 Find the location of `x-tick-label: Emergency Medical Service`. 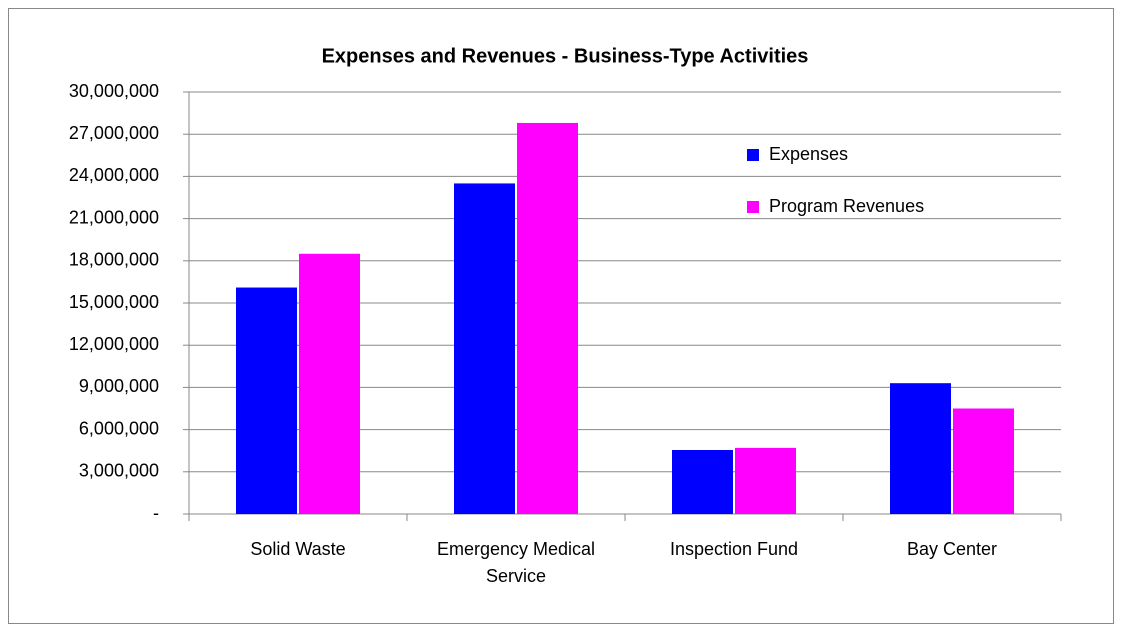

x-tick-label: Emergency Medical Service is located at coordinates (516, 562).